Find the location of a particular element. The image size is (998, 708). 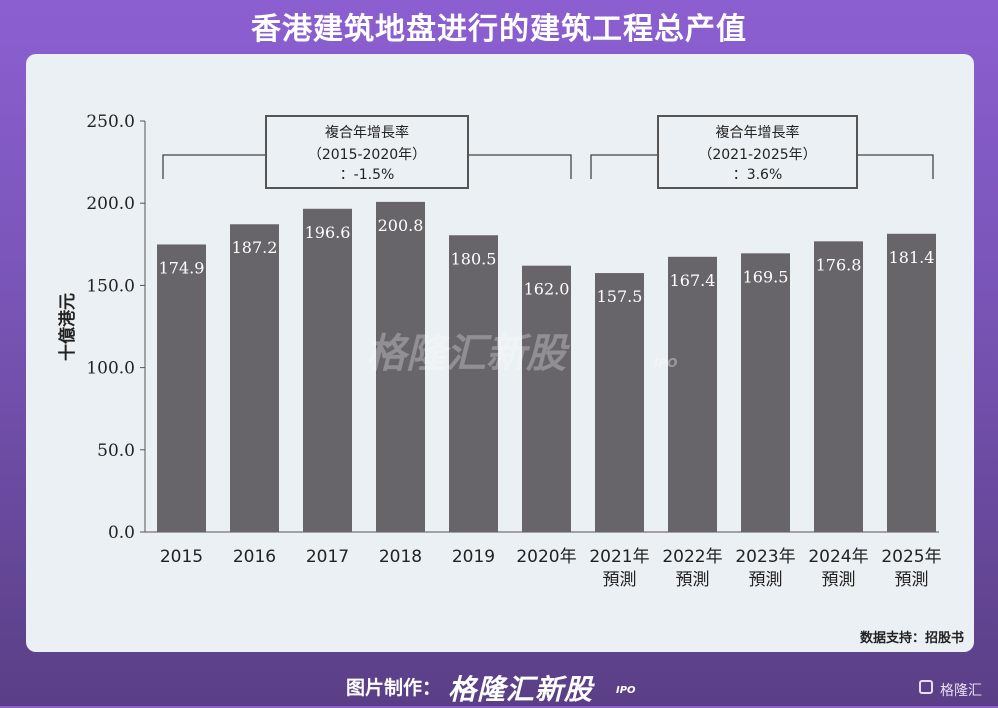

bar-value-label: 157.5 is located at coordinates (620, 296).